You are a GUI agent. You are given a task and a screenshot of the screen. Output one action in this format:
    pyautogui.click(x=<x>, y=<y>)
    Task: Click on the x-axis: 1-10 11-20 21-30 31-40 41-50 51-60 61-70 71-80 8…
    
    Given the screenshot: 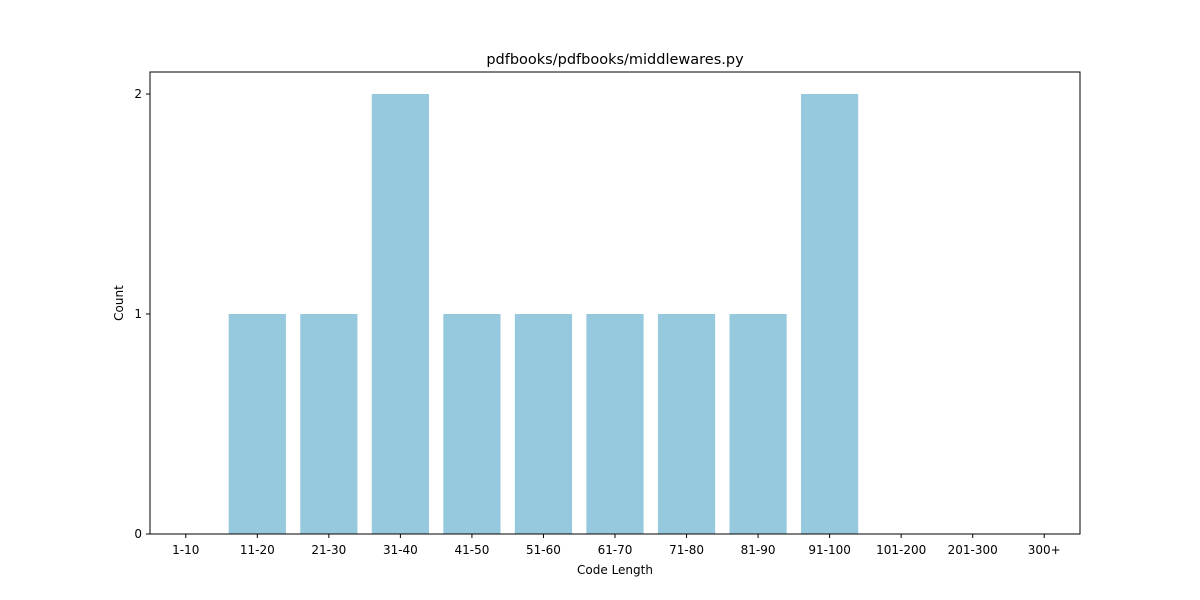 What is the action you would take?
    pyautogui.click(x=616, y=545)
    